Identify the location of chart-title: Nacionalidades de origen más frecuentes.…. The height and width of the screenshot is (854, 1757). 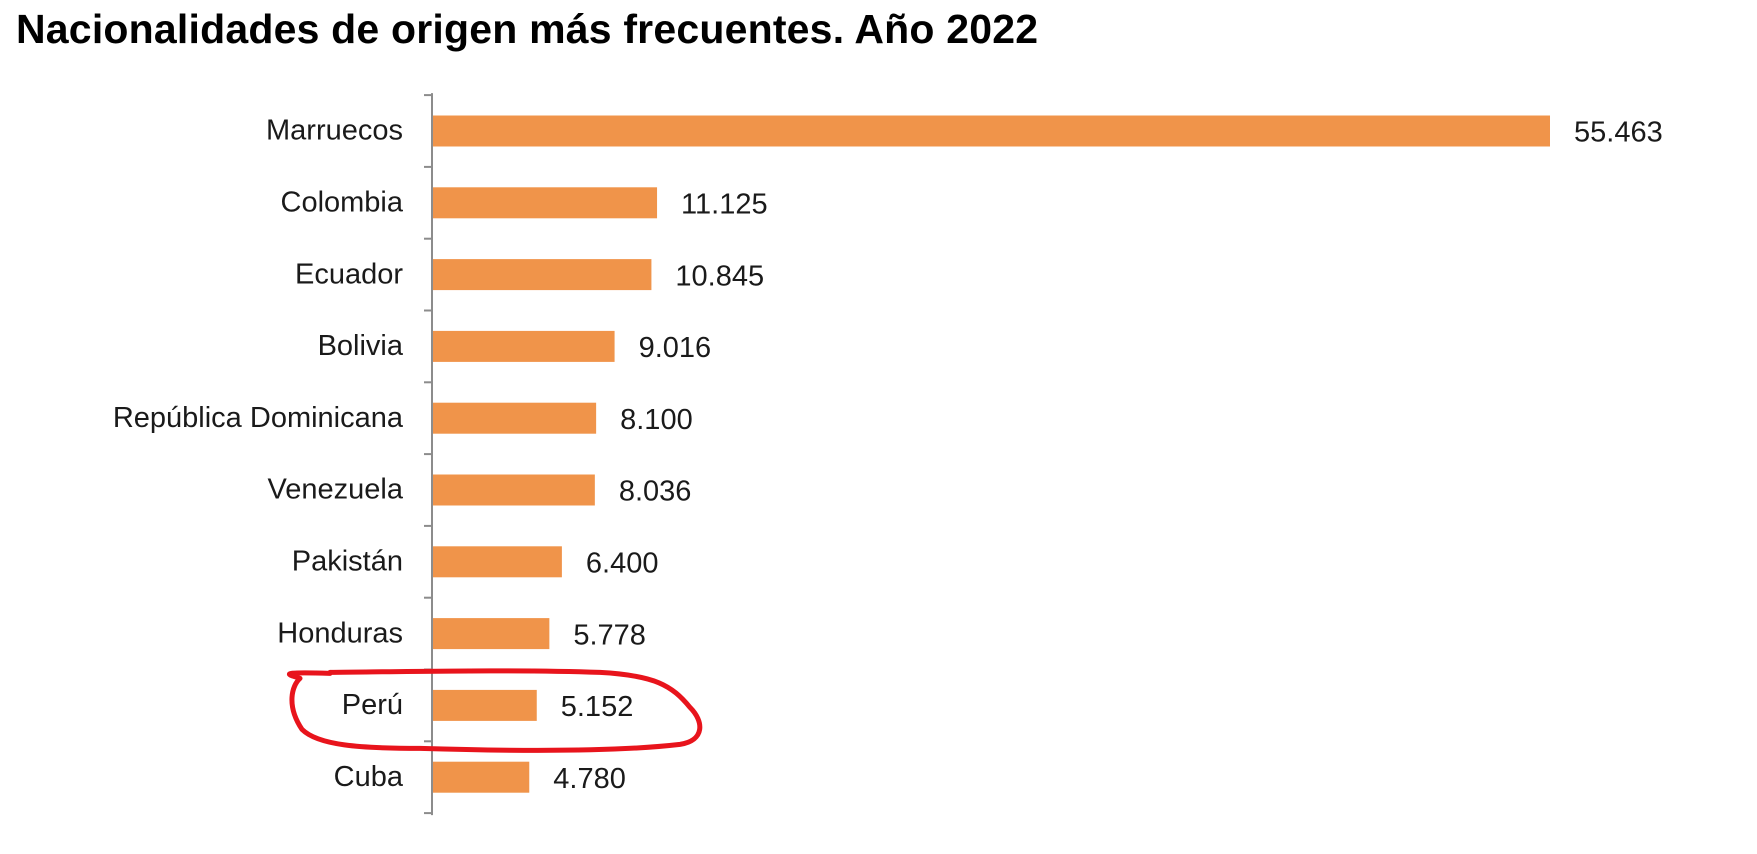
(527, 29).